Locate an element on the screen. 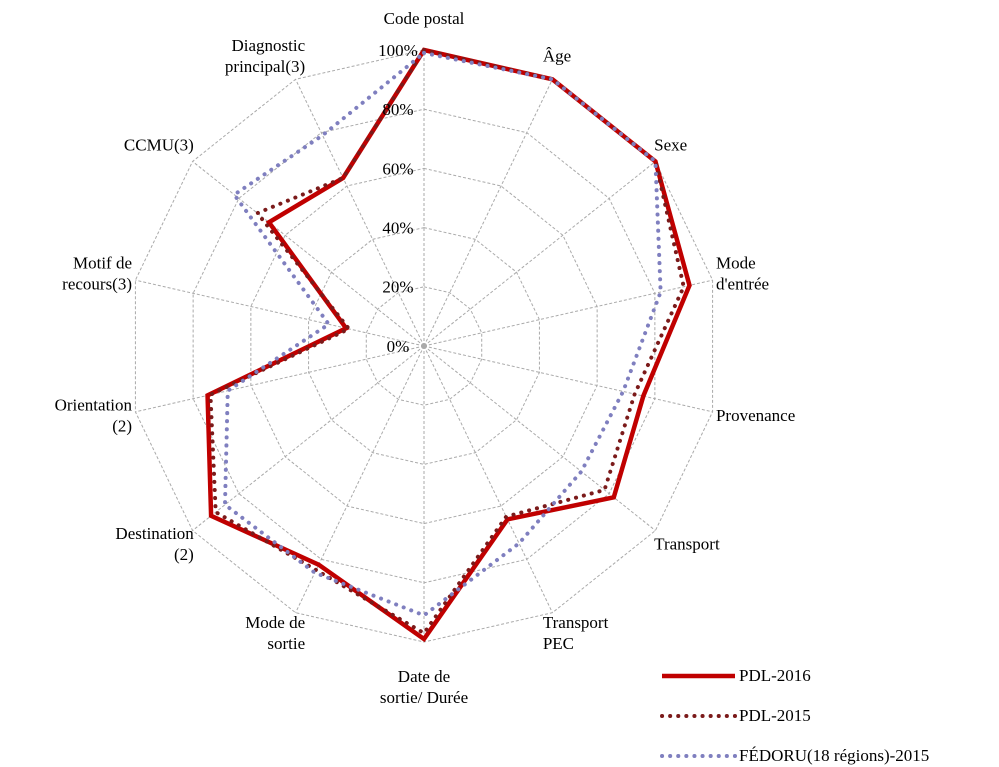  category-line: Âge is located at coordinates (557, 56).